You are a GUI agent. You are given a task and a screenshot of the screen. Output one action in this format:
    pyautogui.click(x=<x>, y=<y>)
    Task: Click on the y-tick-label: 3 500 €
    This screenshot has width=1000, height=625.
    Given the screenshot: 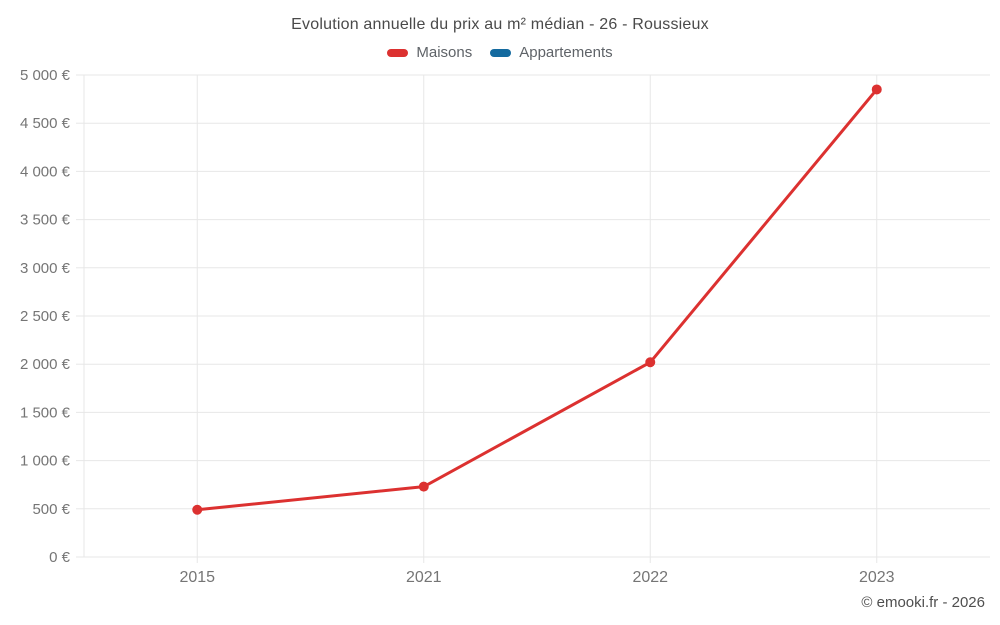 What is the action you would take?
    pyautogui.click(x=45, y=220)
    